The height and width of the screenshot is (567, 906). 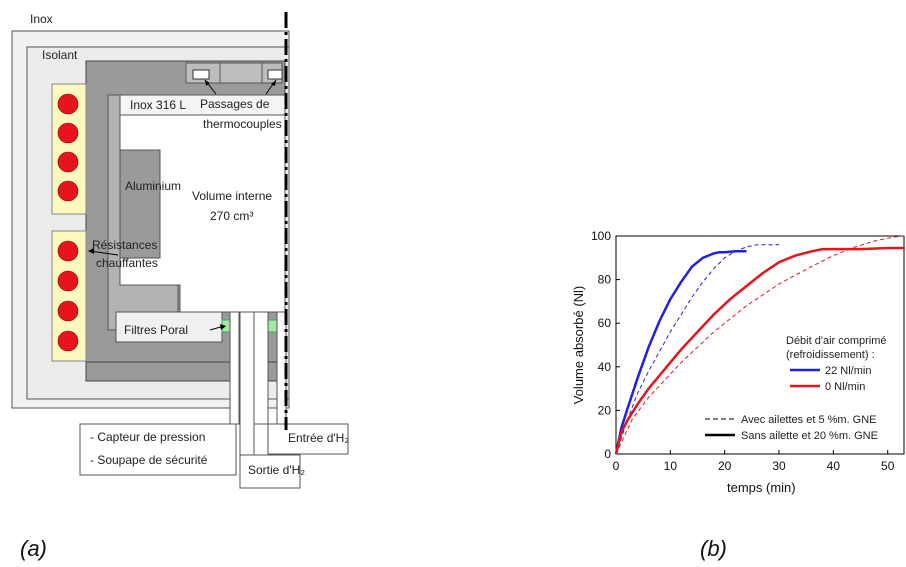 What do you see at coordinates (605, 410) in the screenshot?
I see `y-tick-label: 20` at bounding box center [605, 410].